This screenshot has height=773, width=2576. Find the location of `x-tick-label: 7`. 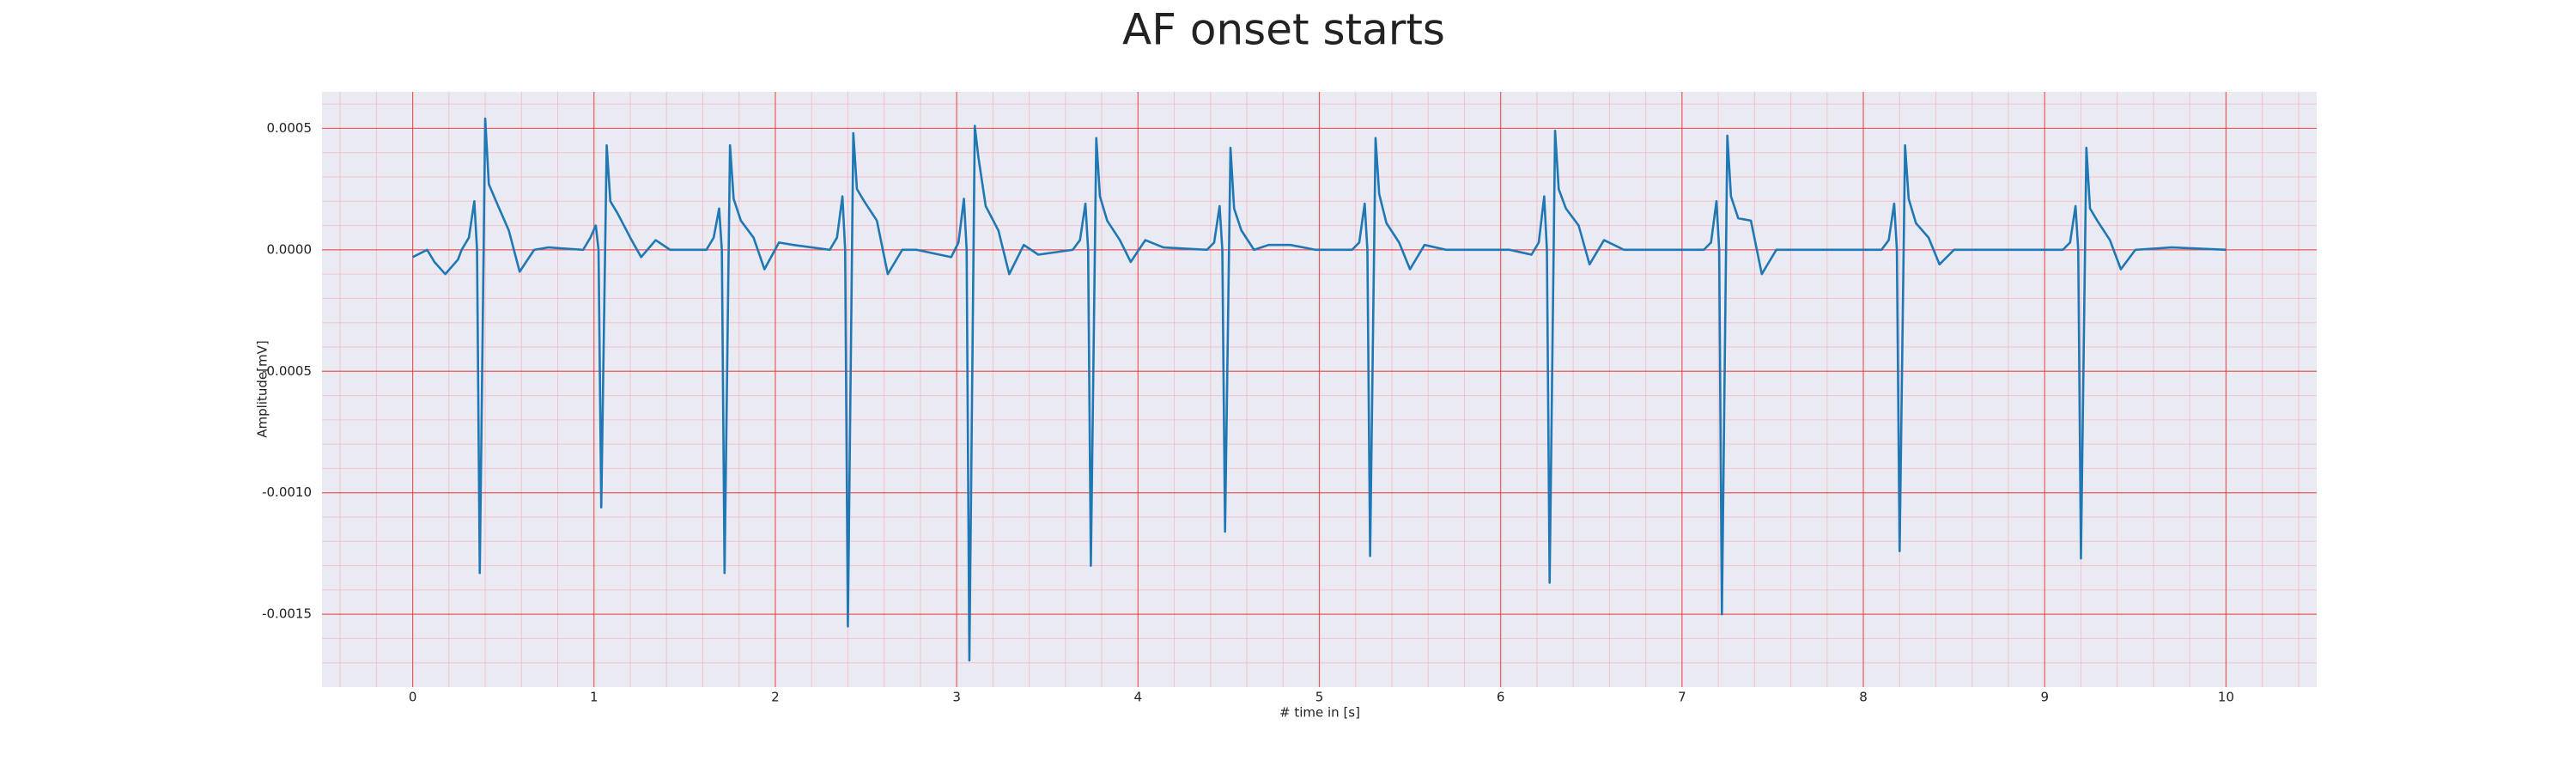

x-tick-label: 7 is located at coordinates (1682, 697).